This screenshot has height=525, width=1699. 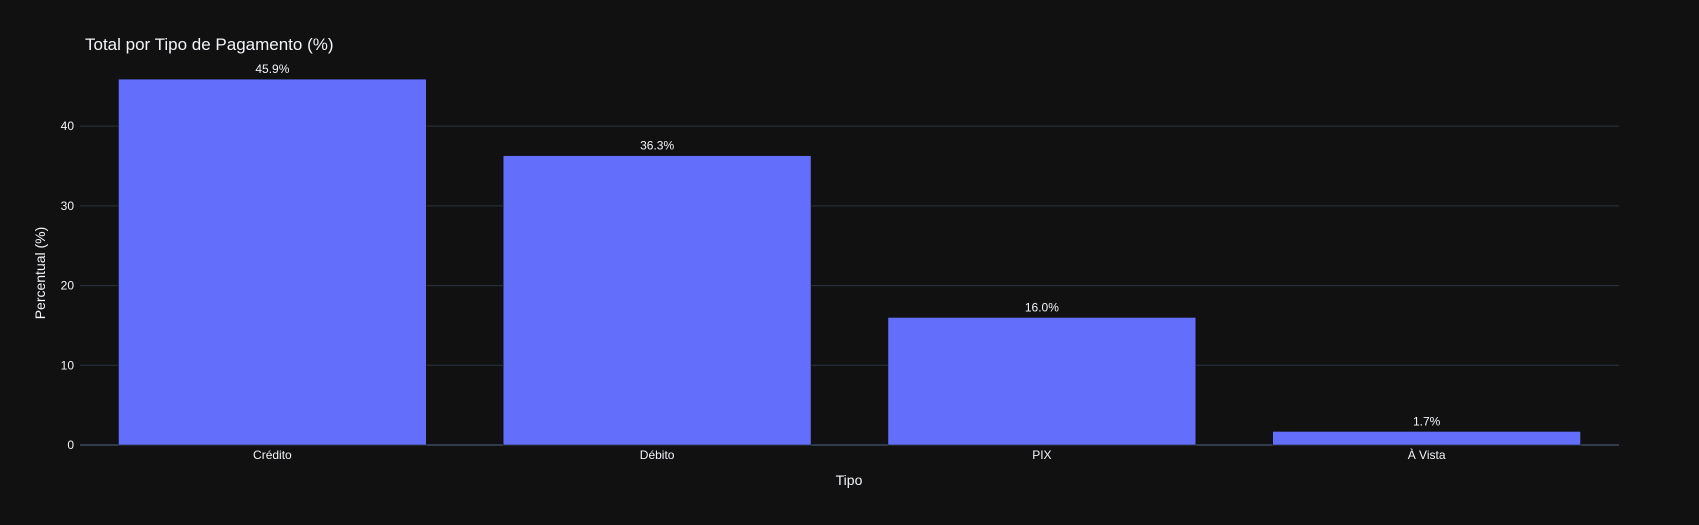 I want to click on x-tick-label: PIX, so click(x=1041, y=455).